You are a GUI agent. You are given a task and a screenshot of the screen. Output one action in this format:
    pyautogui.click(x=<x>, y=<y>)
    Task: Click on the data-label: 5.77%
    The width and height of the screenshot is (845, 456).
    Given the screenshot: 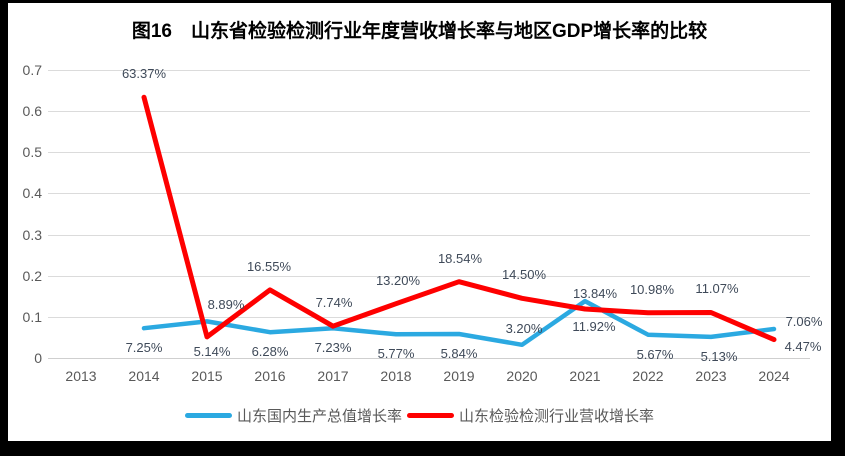 What is the action you would take?
    pyautogui.click(x=396, y=354)
    